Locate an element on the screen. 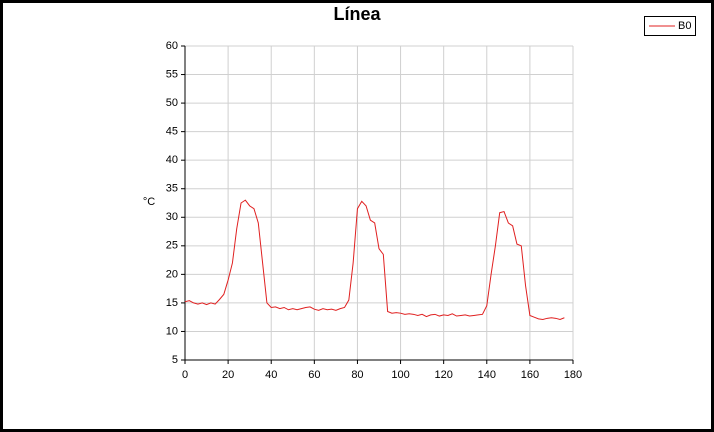 This screenshot has height=432, width=714. y-tick-label: 50 is located at coordinates (172, 103).